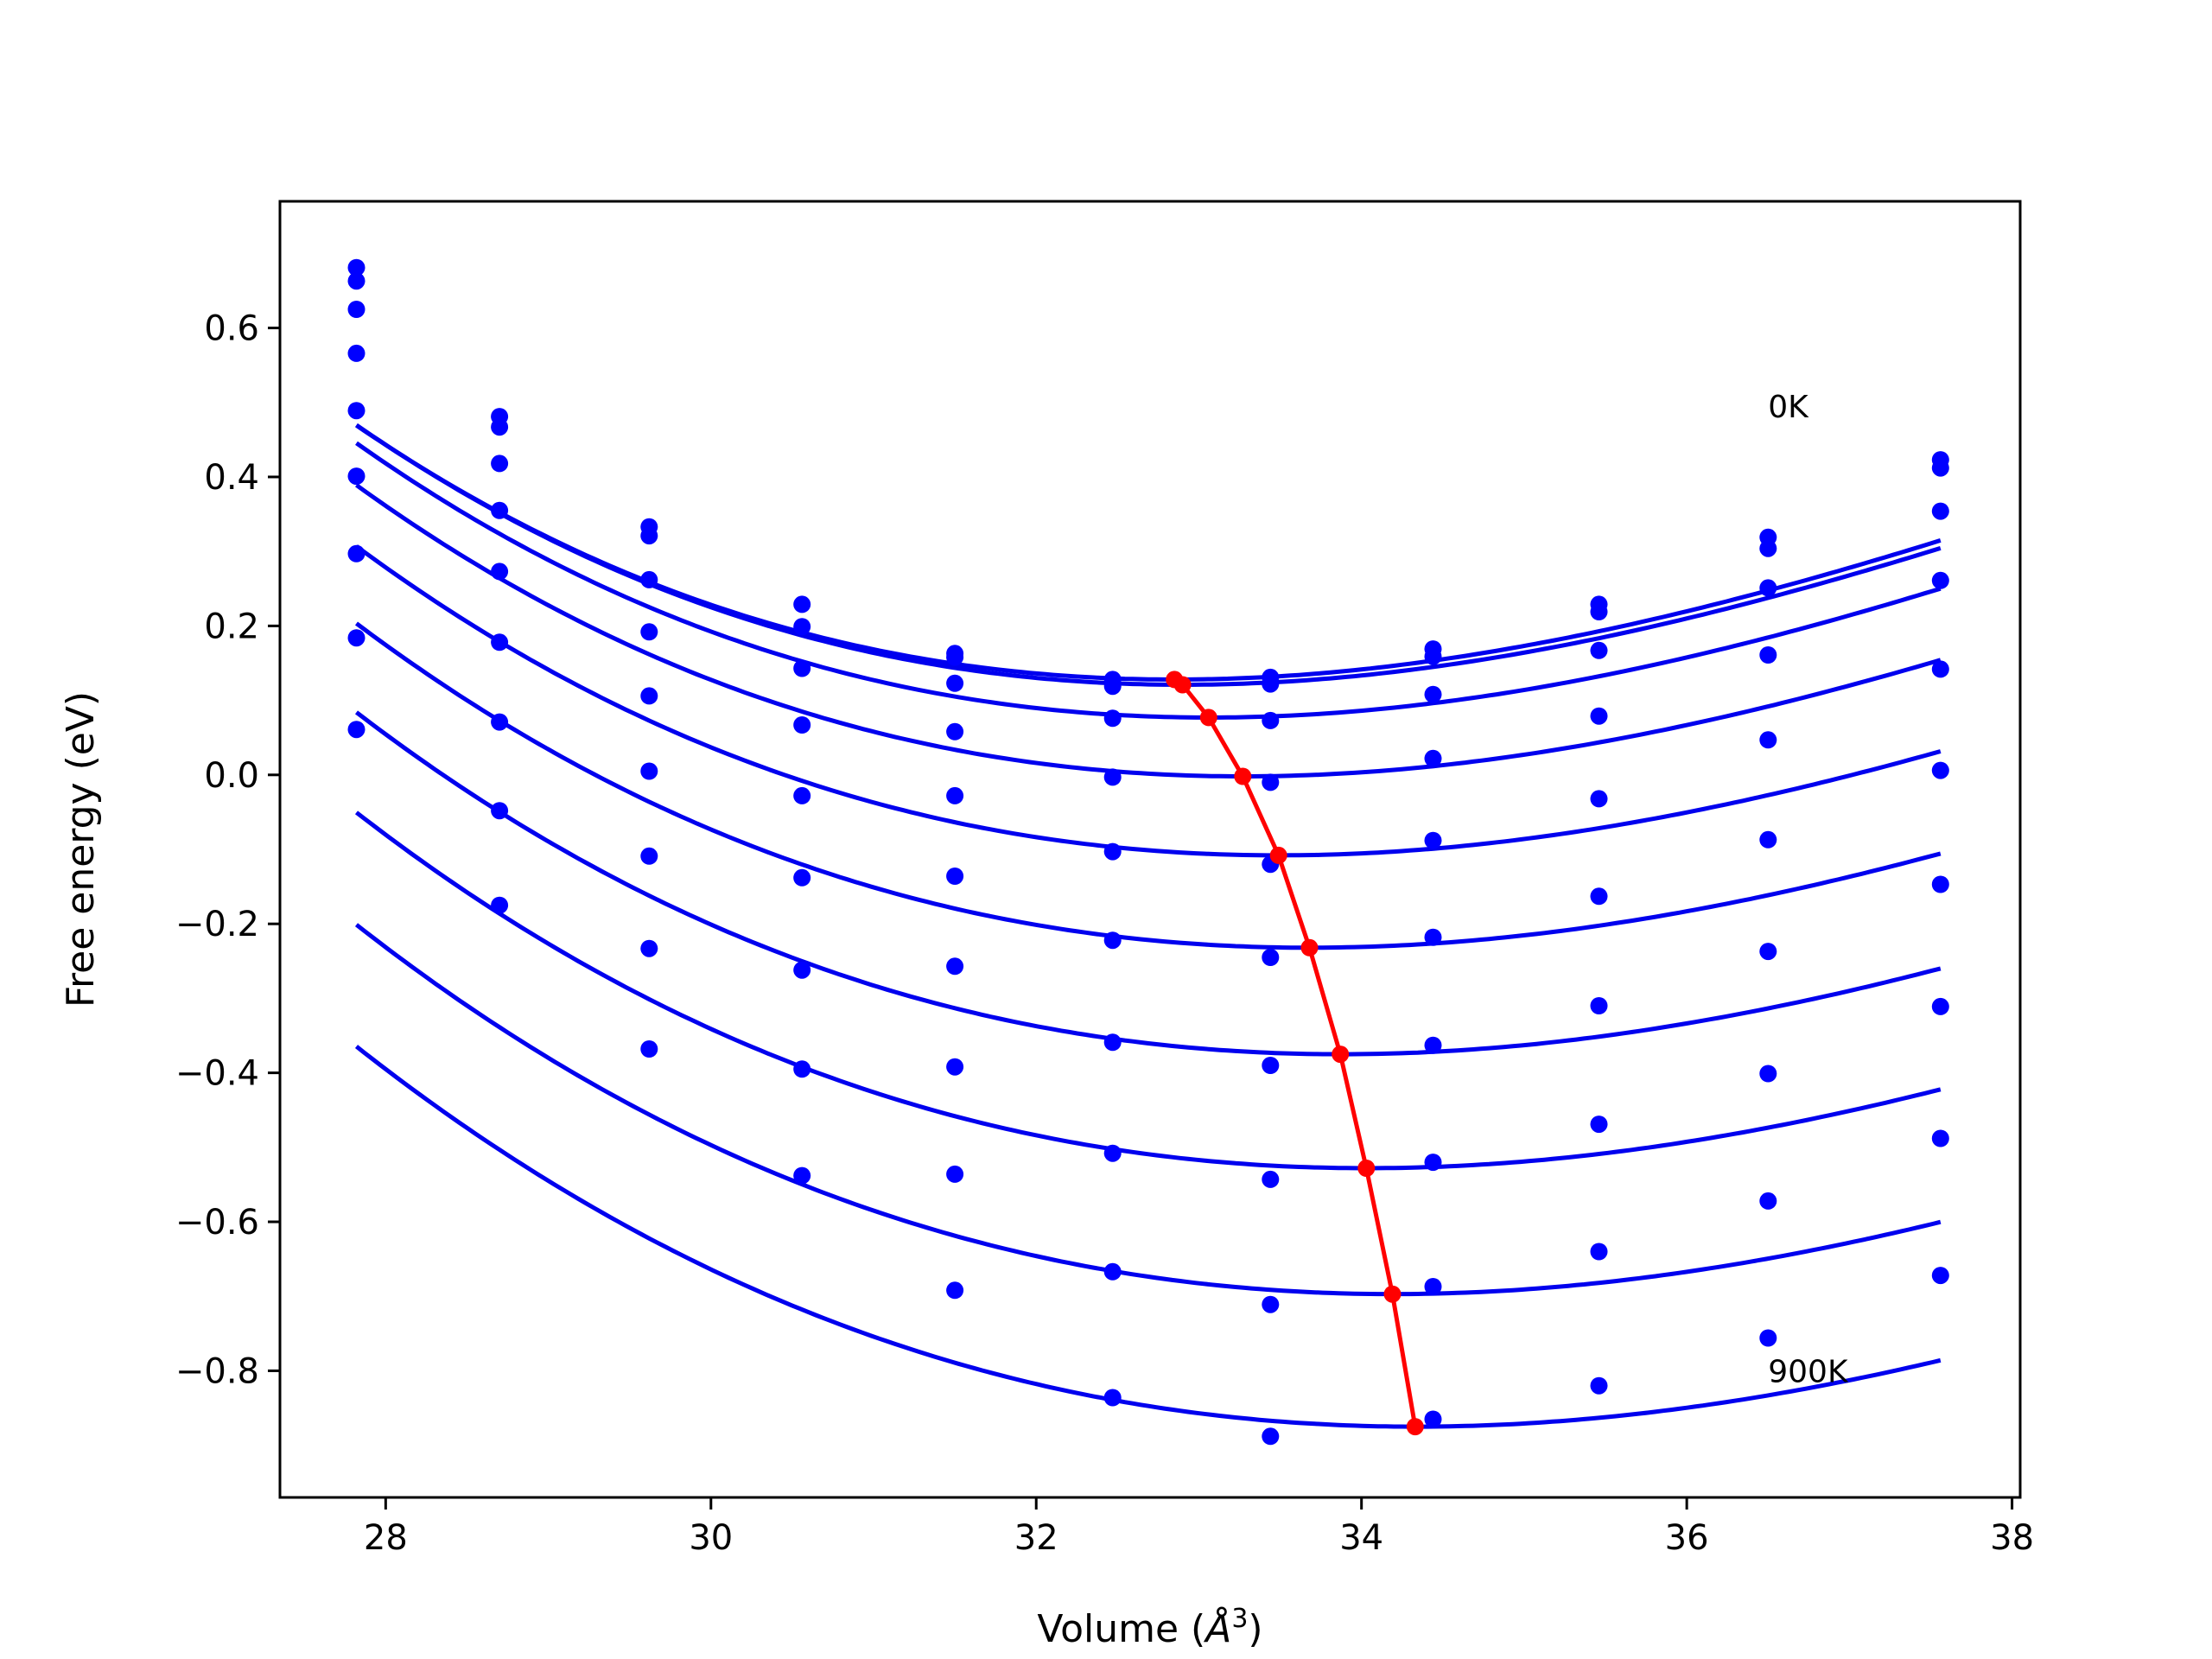 The width and height of the screenshot is (2212, 1659). Describe the element at coordinates (232, 478) in the screenshot. I see `y-tick-label: 0.4` at that location.